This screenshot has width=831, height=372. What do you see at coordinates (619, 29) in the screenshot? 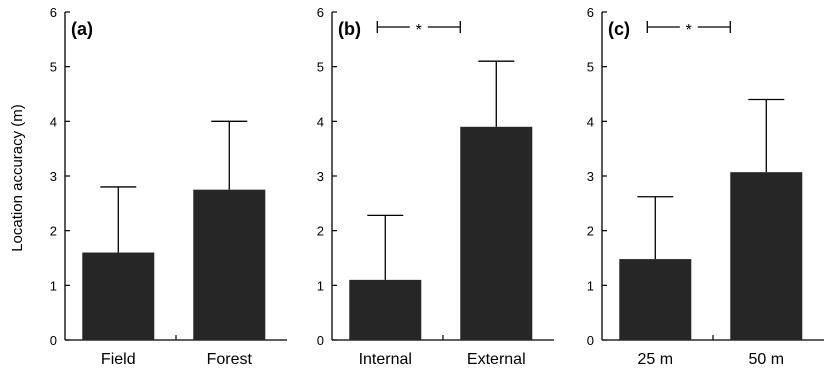
I see `panel-label: (c)` at bounding box center [619, 29].